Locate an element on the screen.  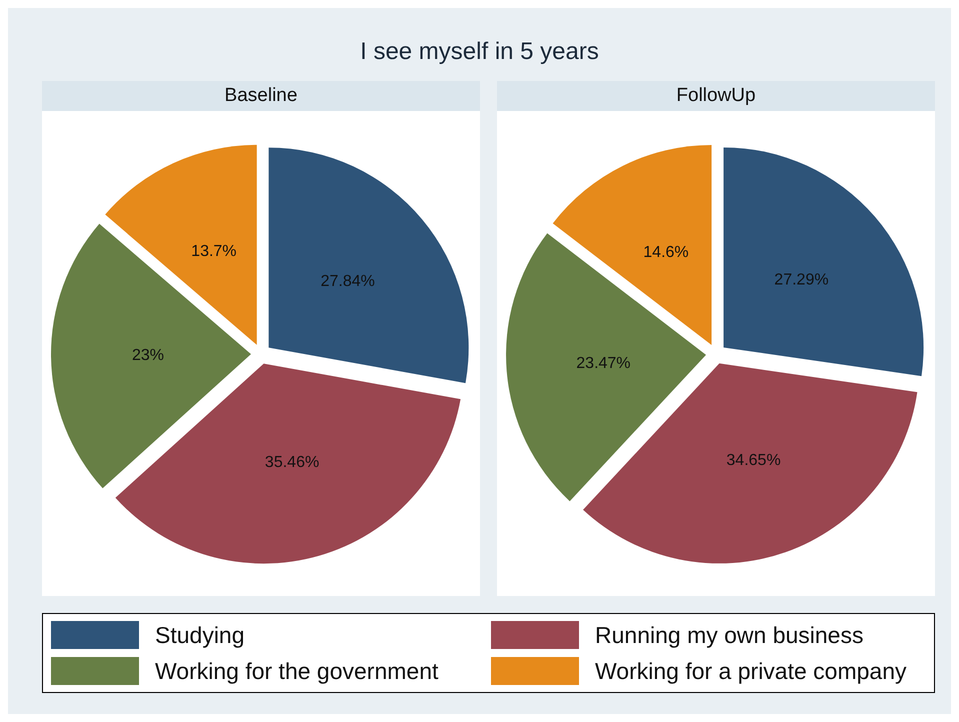
data-label: 23.47% is located at coordinates (603, 363).